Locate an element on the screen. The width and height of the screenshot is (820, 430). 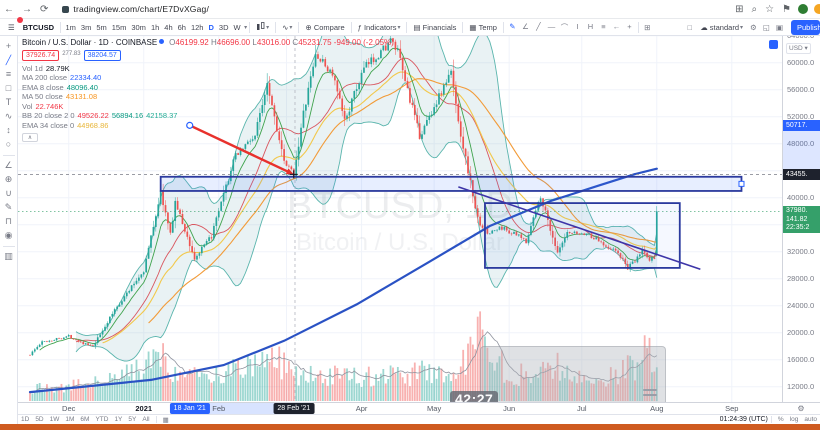
sell-price-button: 37926.74 is located at coordinates (41, 55).